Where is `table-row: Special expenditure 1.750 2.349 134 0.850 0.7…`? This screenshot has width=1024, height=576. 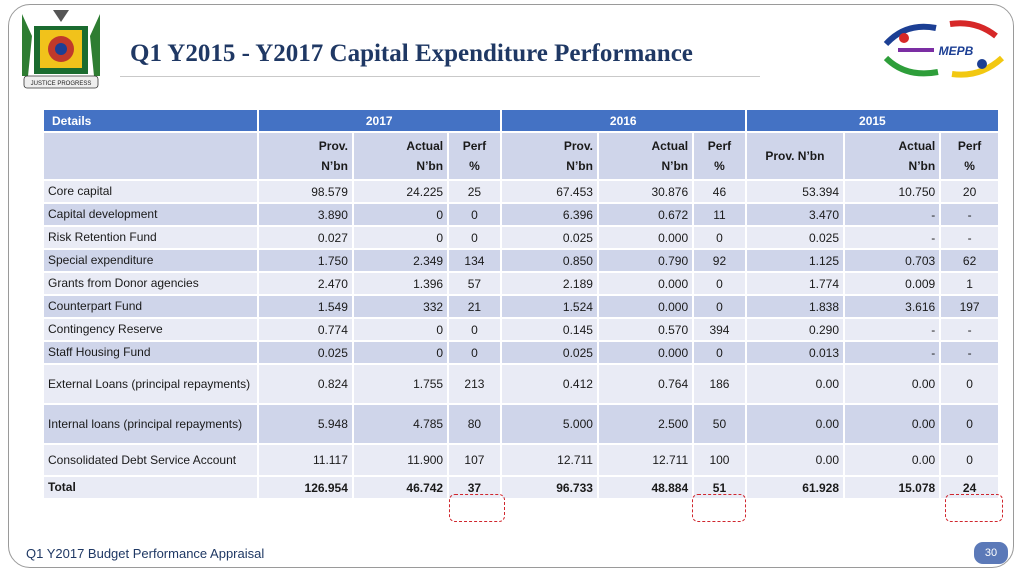 table-row: Special expenditure 1.750 2.349 134 0.850 0.7… is located at coordinates (521, 260).